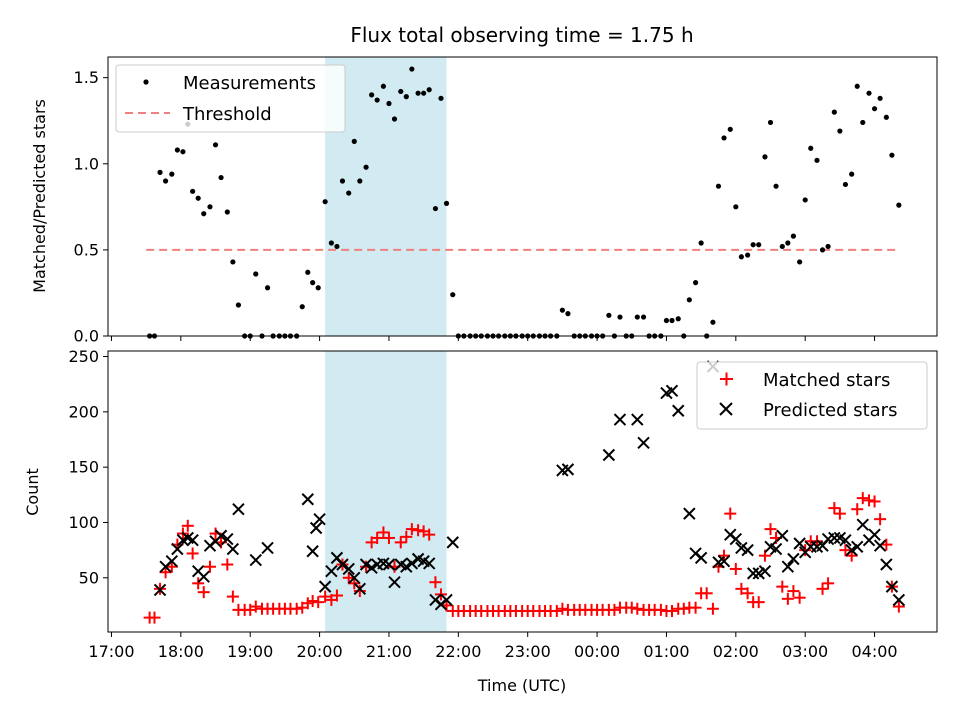  What do you see at coordinates (86, 249) in the screenshot?
I see `top-y-tick-label: 0.5` at bounding box center [86, 249].